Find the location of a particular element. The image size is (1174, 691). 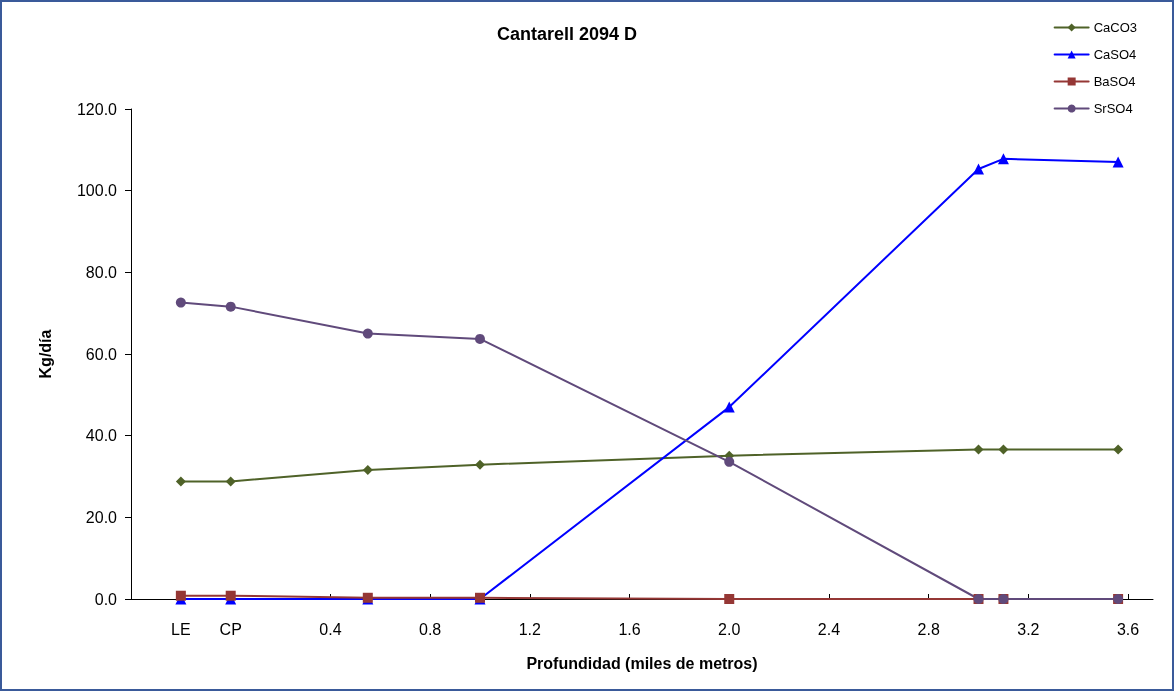

x-tick-label: 2.8 is located at coordinates (928, 629).